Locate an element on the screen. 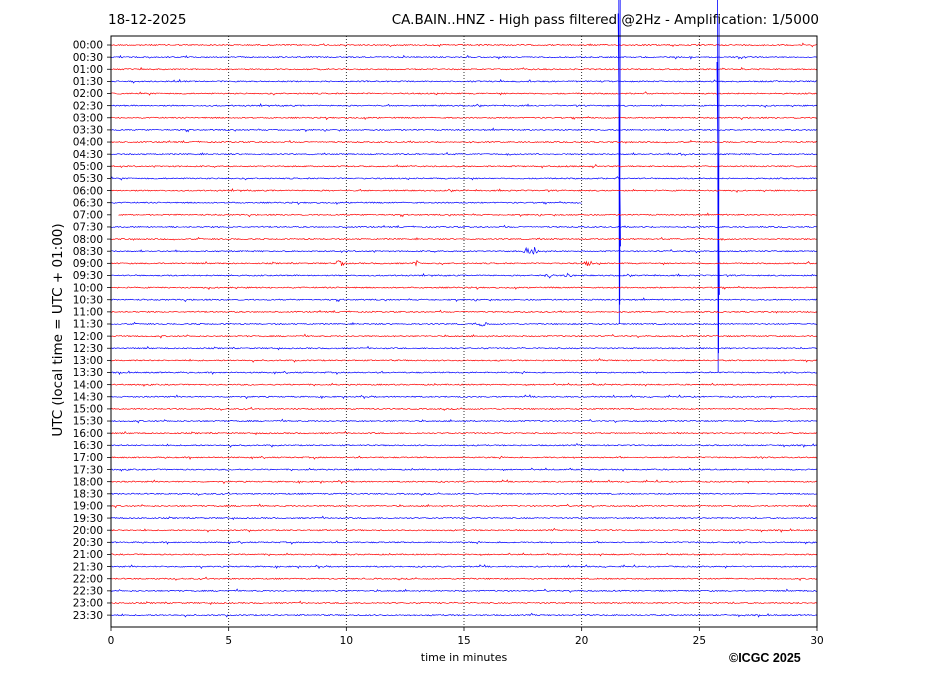 The width and height of the screenshot is (927, 696). y-tick-label: 05:30 is located at coordinates (88, 179).